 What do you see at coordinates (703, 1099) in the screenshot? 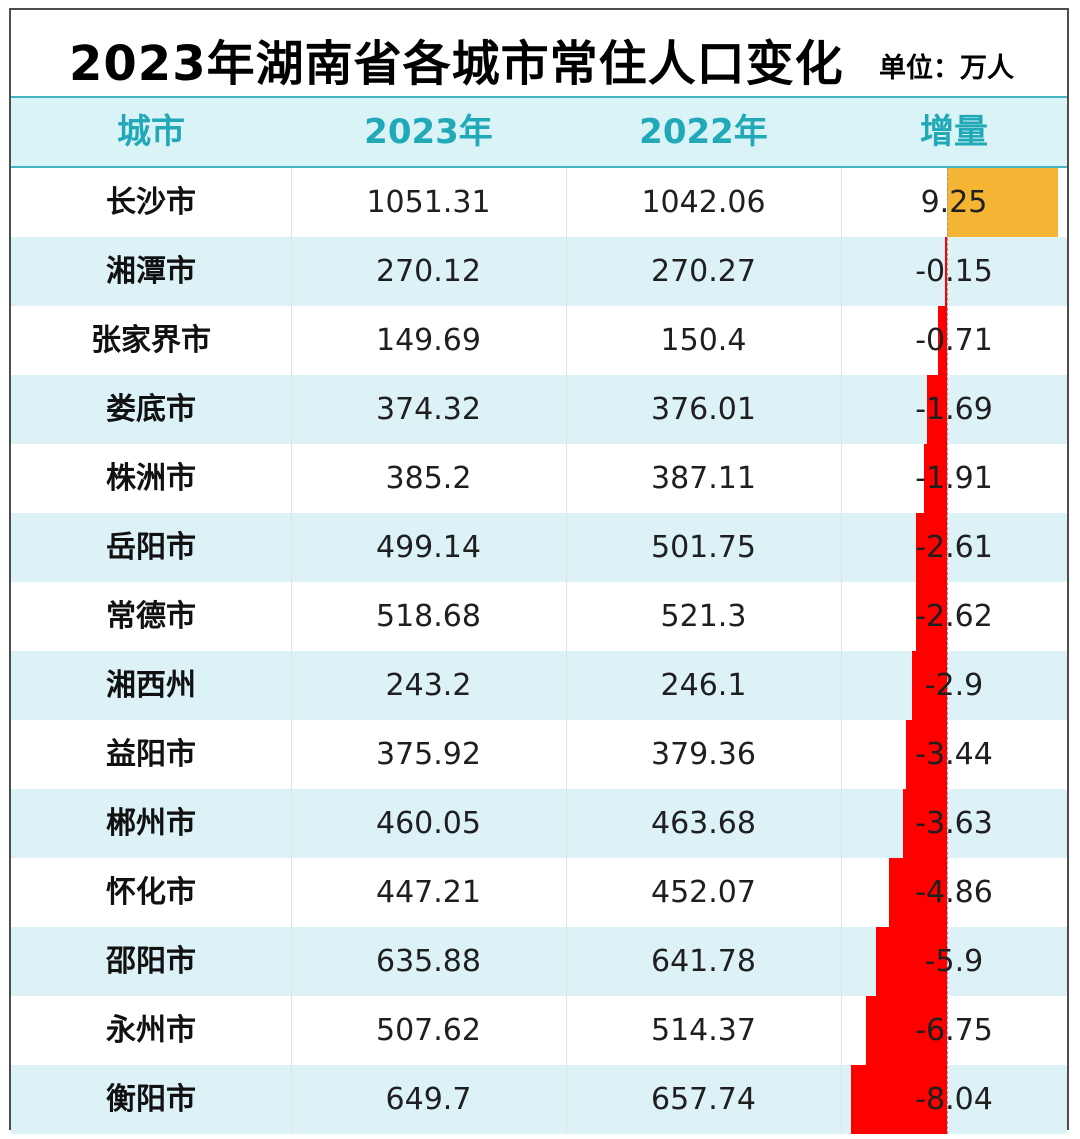
I see `value-2022-cell: 657.74` at bounding box center [703, 1099].